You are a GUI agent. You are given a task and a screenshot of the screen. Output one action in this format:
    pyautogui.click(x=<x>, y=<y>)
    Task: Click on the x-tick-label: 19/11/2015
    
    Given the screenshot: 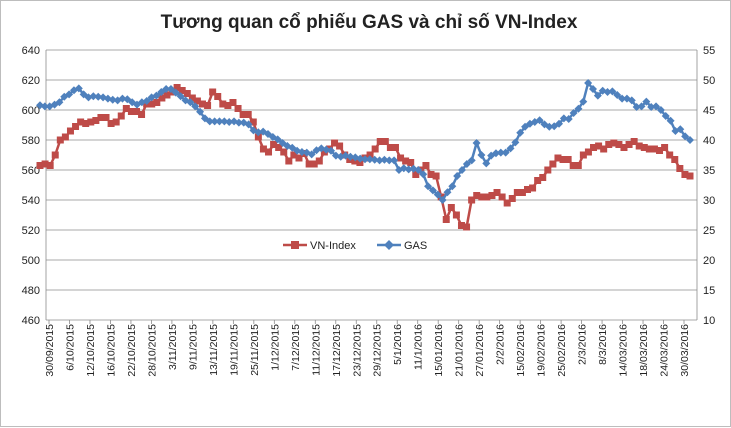 What is the action you would take?
    pyautogui.click(x=234, y=350)
    